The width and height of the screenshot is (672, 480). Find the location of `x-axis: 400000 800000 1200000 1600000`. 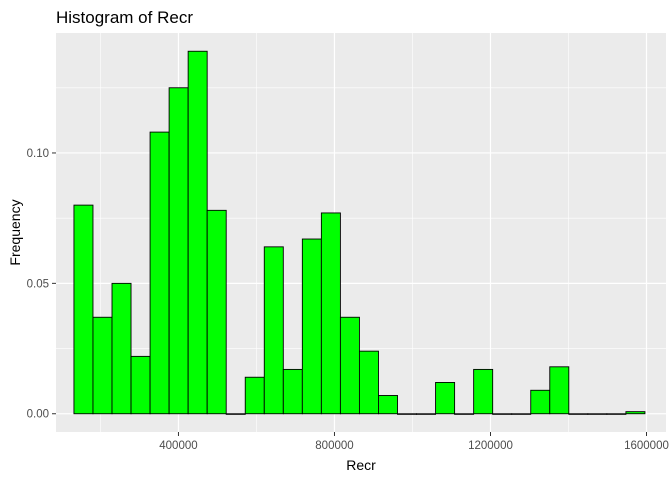

x-axis: 400000 800000 1200000 1600000 is located at coordinates (414, 442).